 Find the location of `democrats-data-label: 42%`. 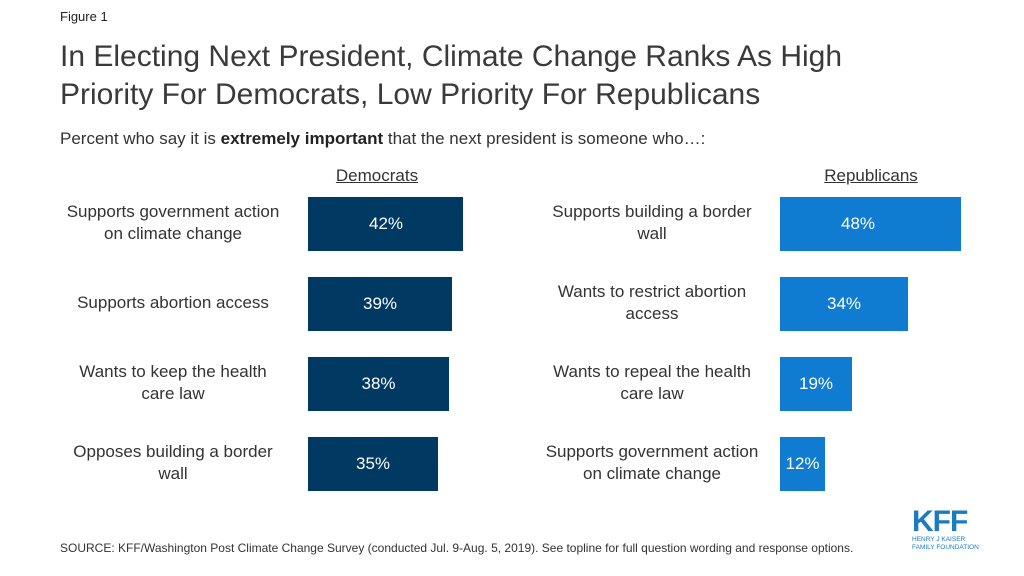

democrats-data-label: 42% is located at coordinates (386, 223).